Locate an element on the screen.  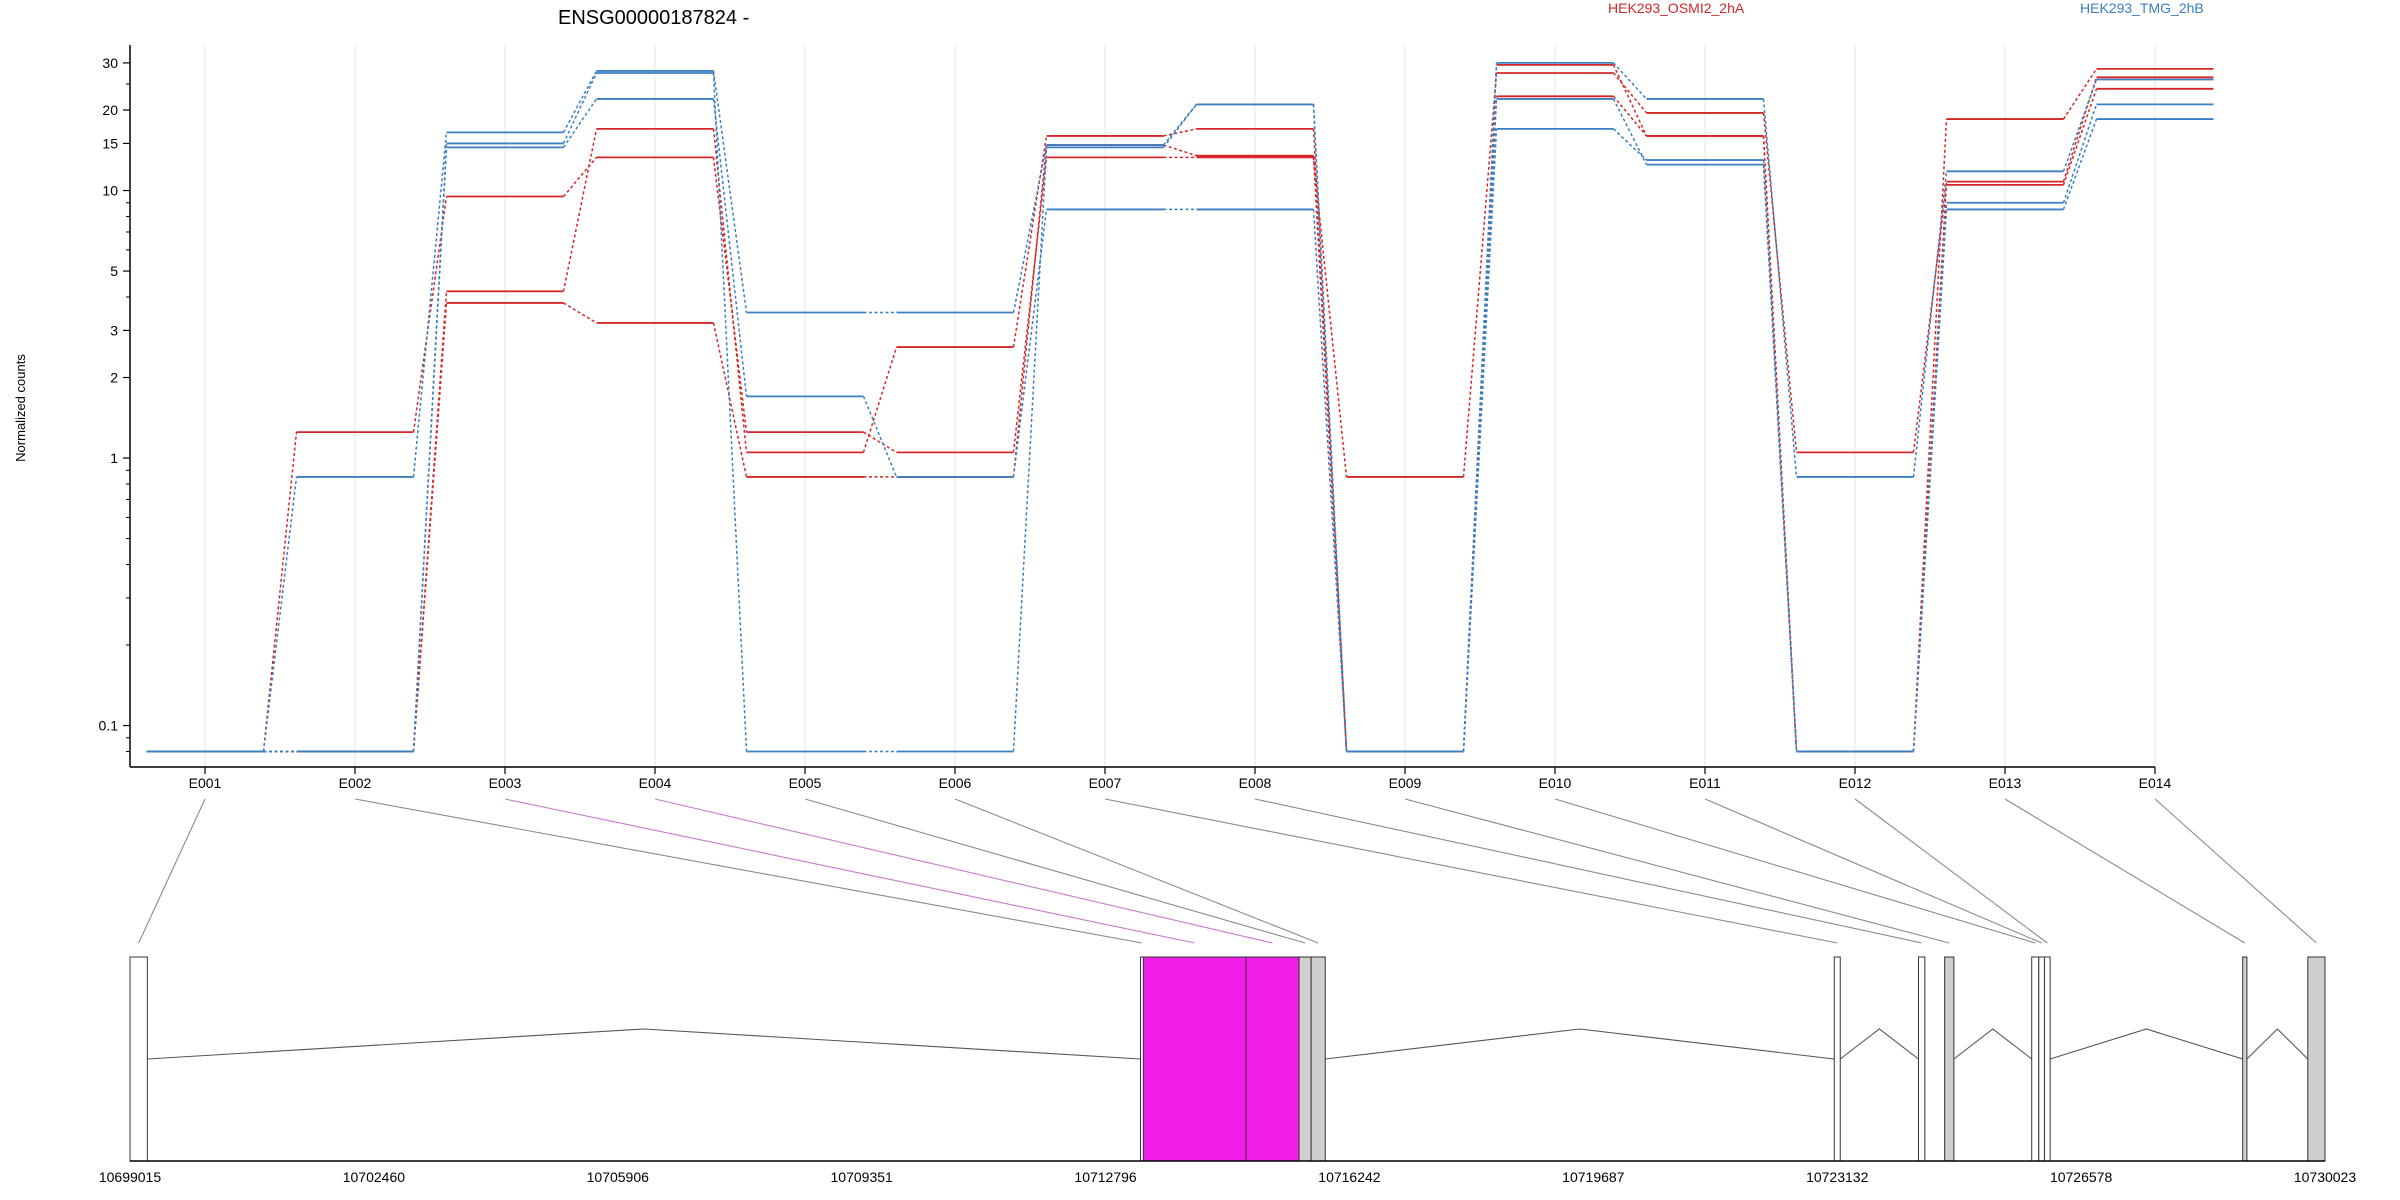
x-tick-label: E013 is located at coordinates (2005, 783).